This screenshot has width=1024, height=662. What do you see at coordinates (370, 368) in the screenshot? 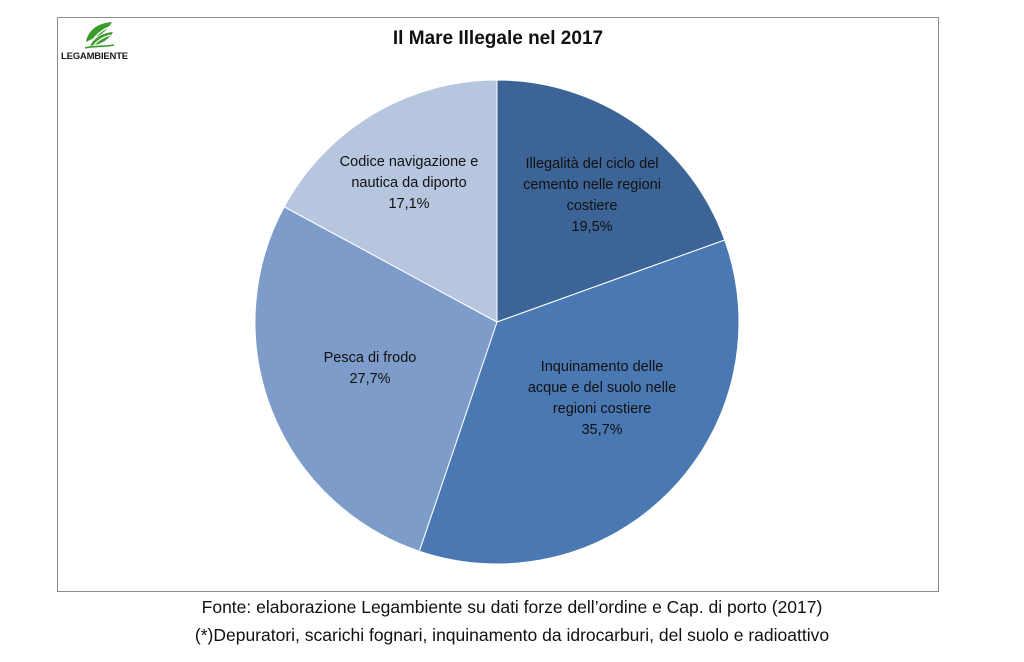
I see `slice-label-3: Pesca di frodo 27,7%` at bounding box center [370, 368].